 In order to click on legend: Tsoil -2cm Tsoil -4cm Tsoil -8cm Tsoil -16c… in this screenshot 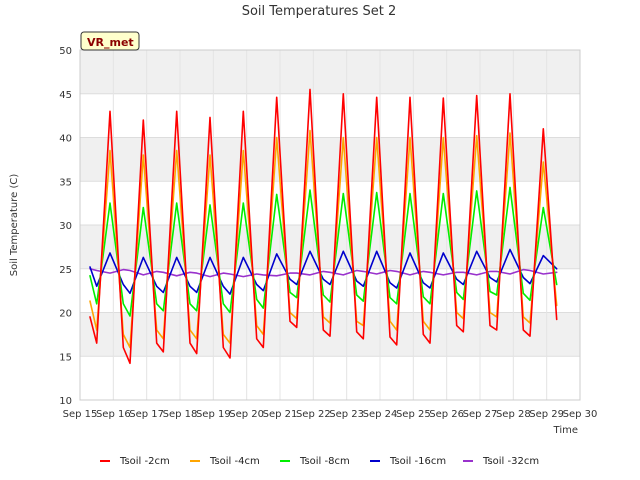, I will do `click(319, 461)`.